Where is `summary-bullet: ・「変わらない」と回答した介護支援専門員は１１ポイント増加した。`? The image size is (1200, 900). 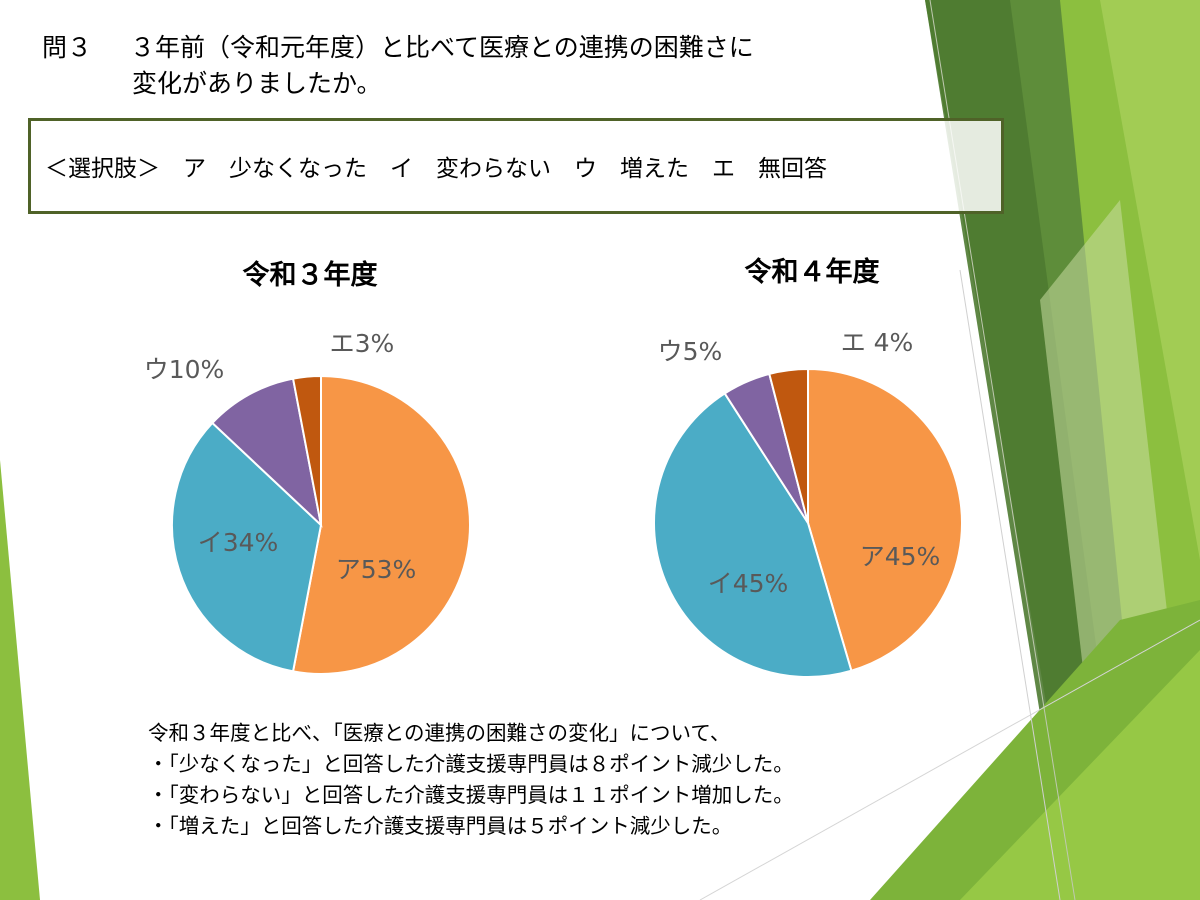 summary-bullet: ・「変わらない」と回答した介護支援専門員は１１ポイント増加した。 is located at coordinates (471, 795).